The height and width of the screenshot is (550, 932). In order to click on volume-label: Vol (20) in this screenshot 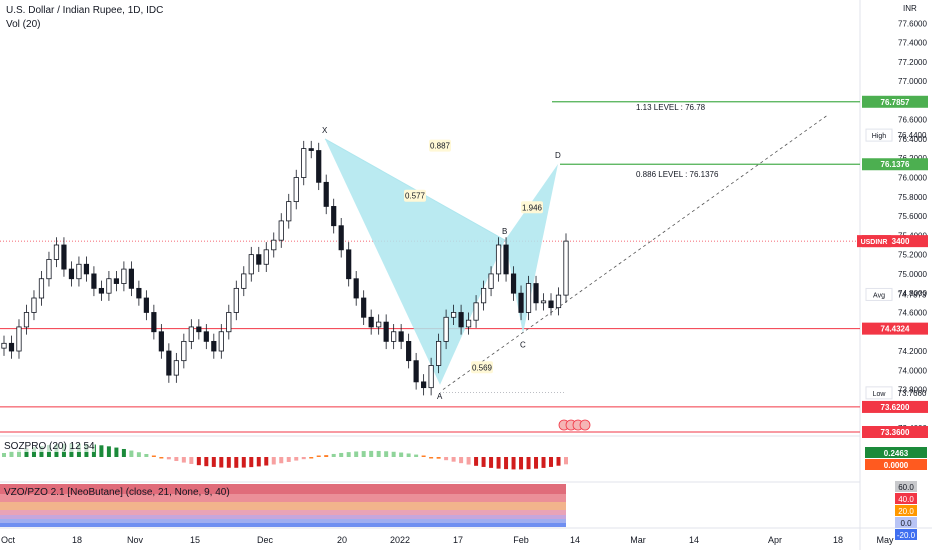, I will do `click(23, 24)`.